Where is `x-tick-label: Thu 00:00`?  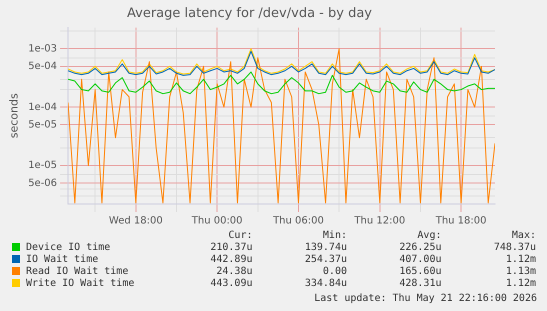
x-tick-label: Thu 00:00 is located at coordinates (216, 221).